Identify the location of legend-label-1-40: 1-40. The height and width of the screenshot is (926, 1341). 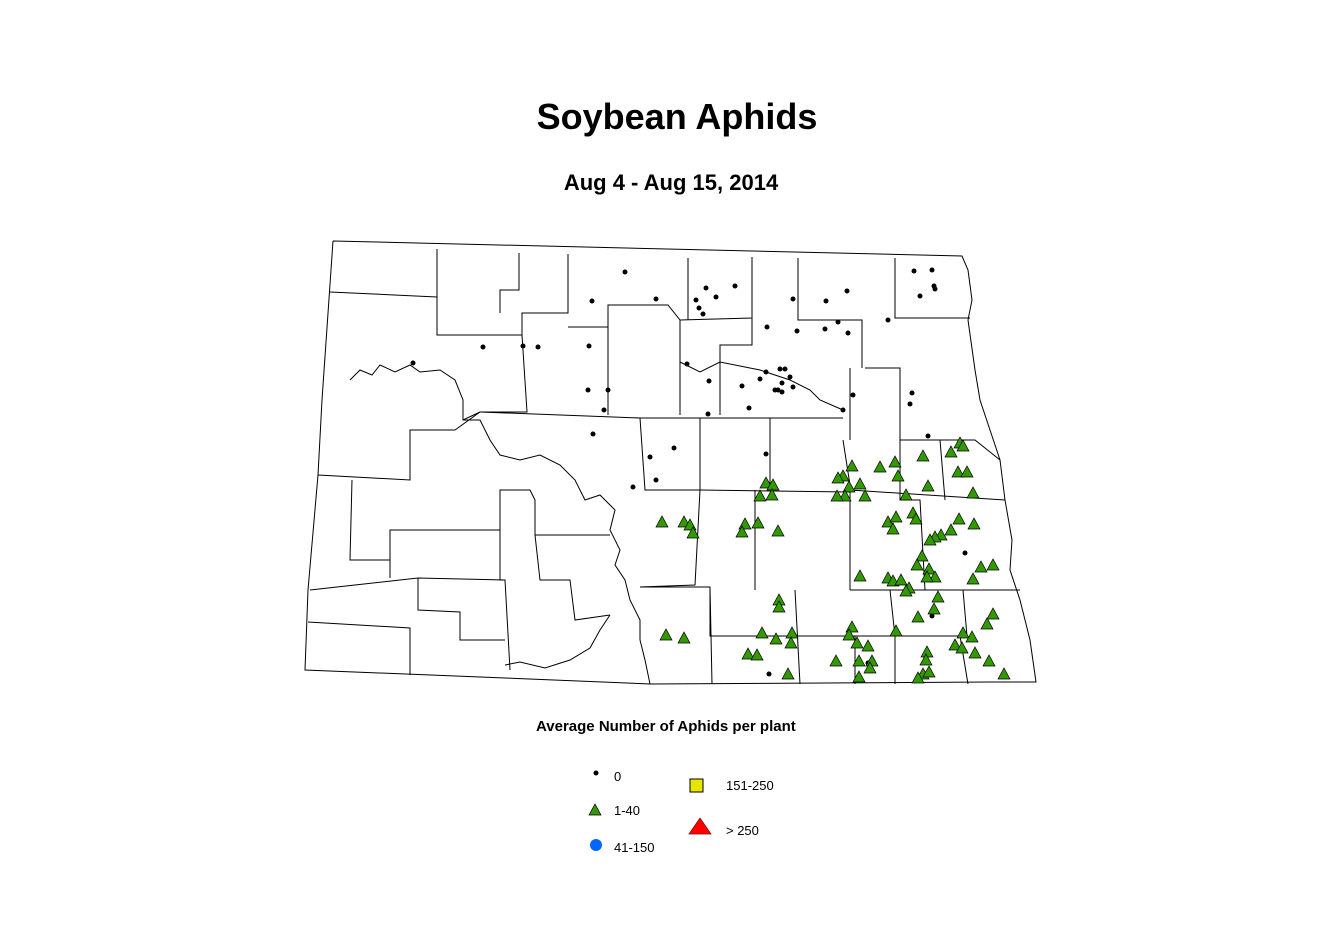
(627, 810).